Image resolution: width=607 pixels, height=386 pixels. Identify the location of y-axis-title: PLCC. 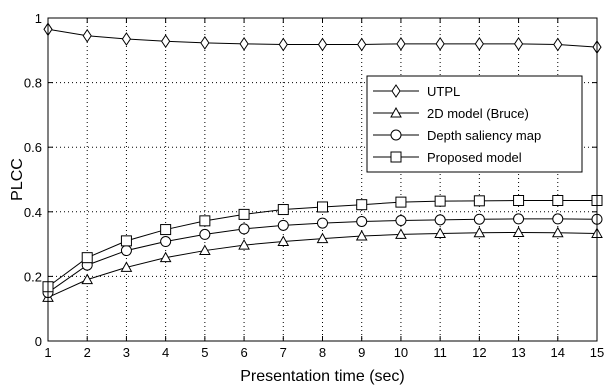
(17, 179).